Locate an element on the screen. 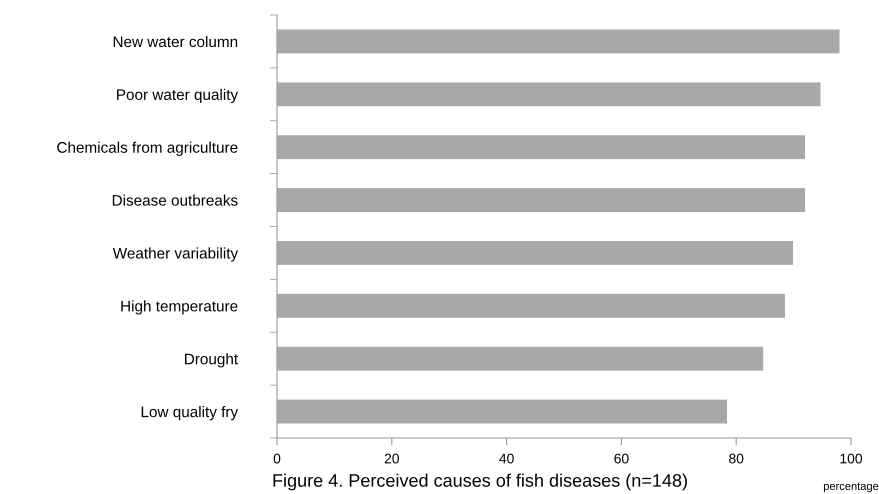 The image size is (879, 494). caption: Figure 4. Perceived causes of fish diseases (n=148) is located at coordinates (480, 482).